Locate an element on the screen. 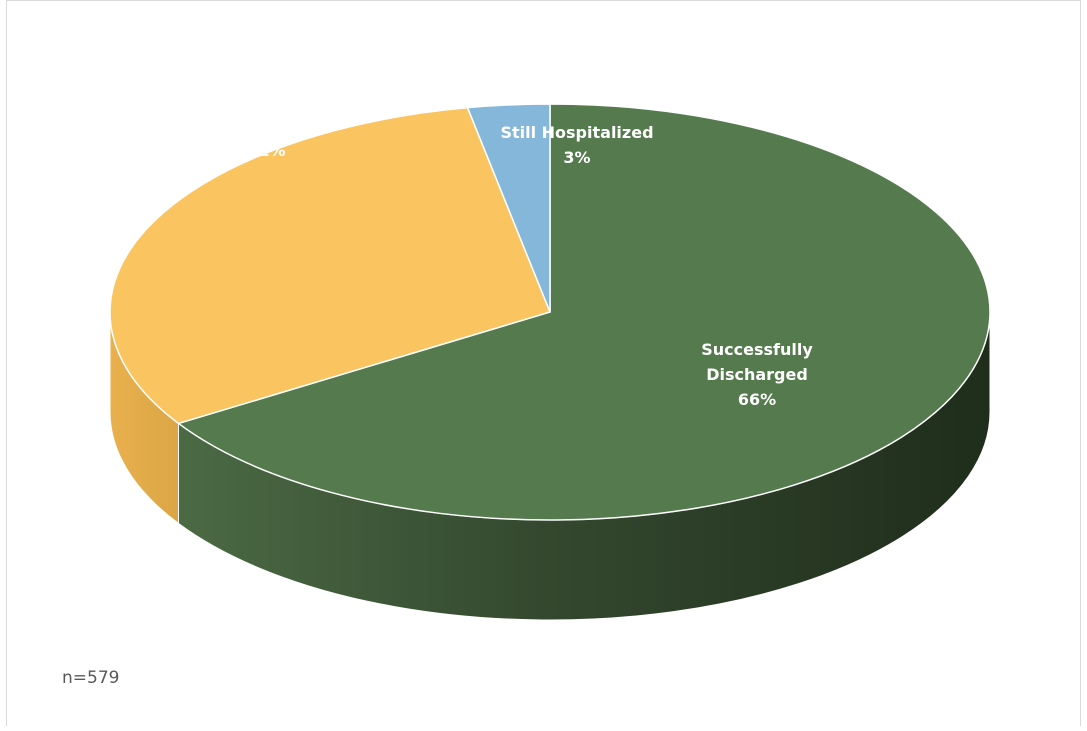 The image size is (1087, 731). data-label-slice-1: 1% is located at coordinates (271, 150).